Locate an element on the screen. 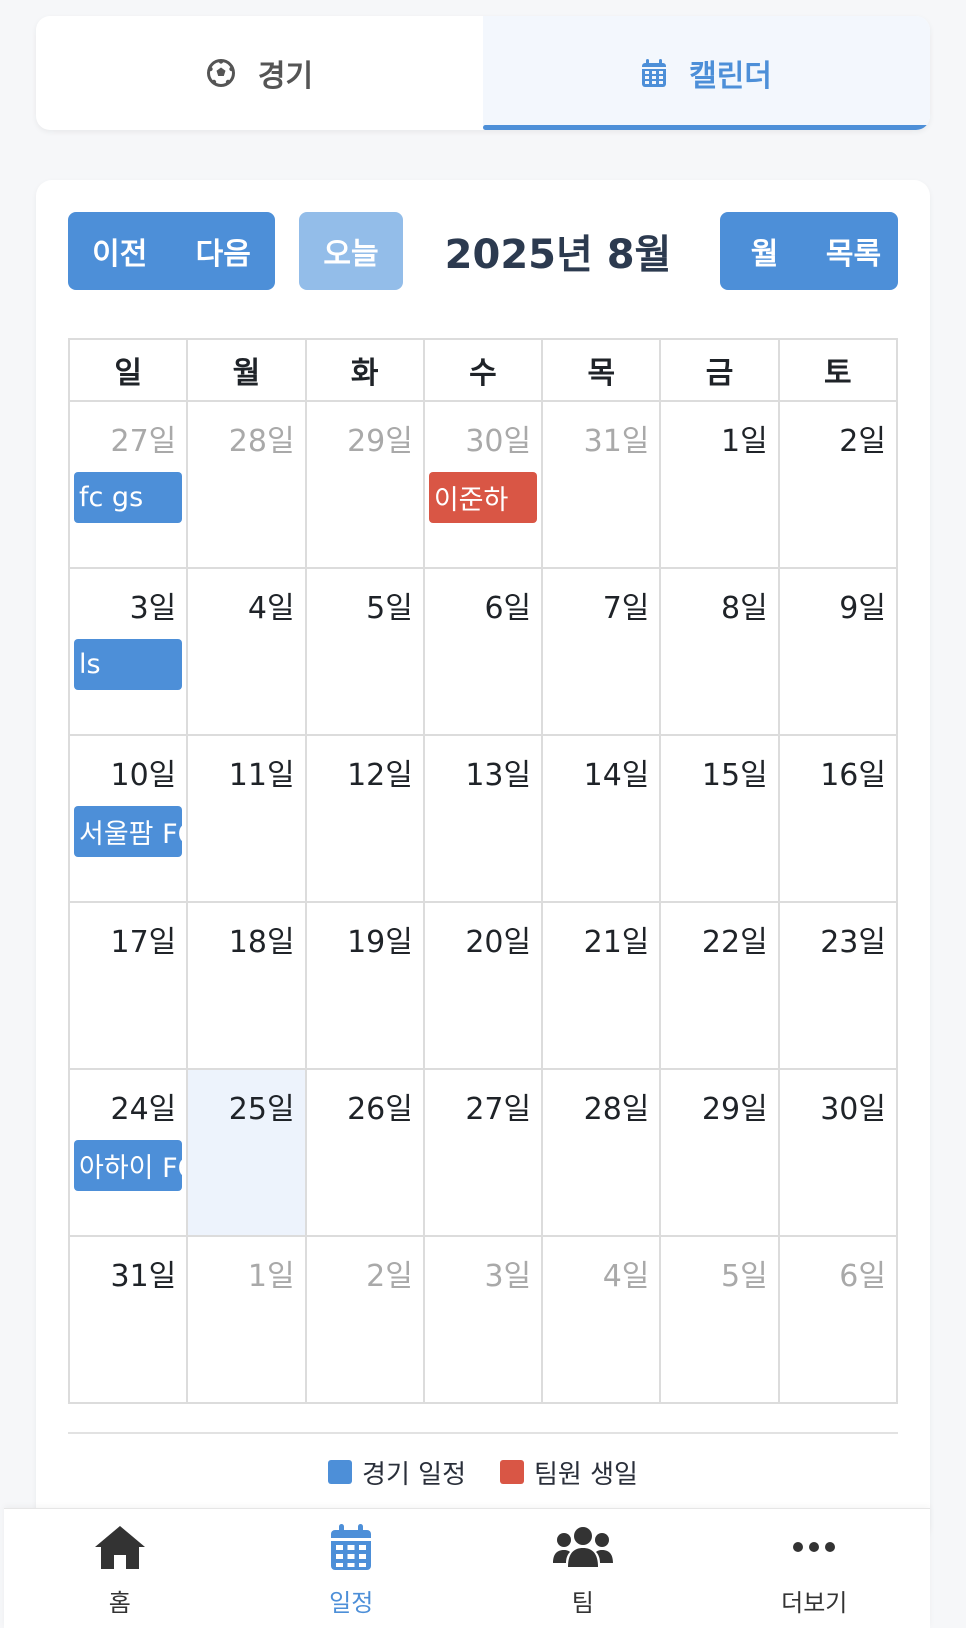 This screenshot has width=966, height=1628. match-event: 서울팜 FC is located at coordinates (128, 831).